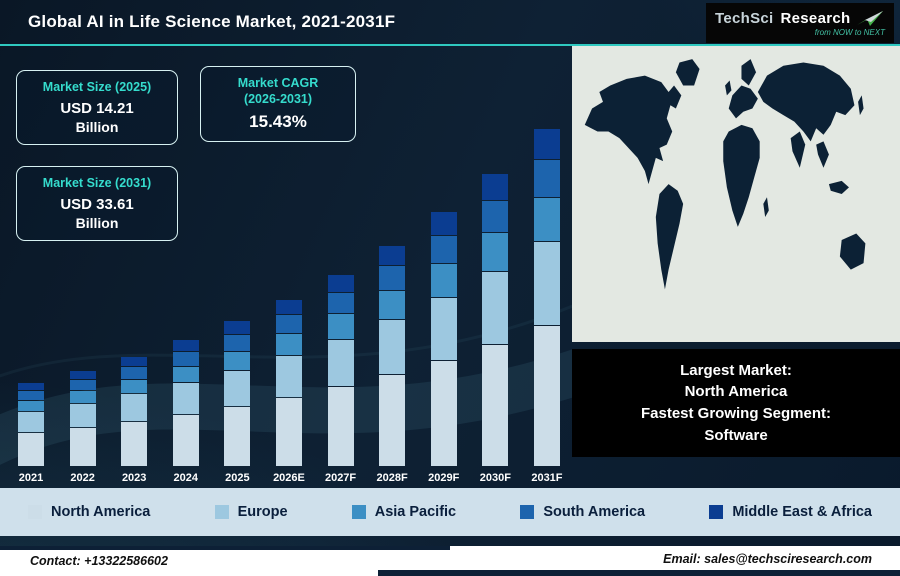 The width and height of the screenshot is (900, 576). Describe the element at coordinates (861, 105) in the screenshot. I see `japan-shape` at that location.